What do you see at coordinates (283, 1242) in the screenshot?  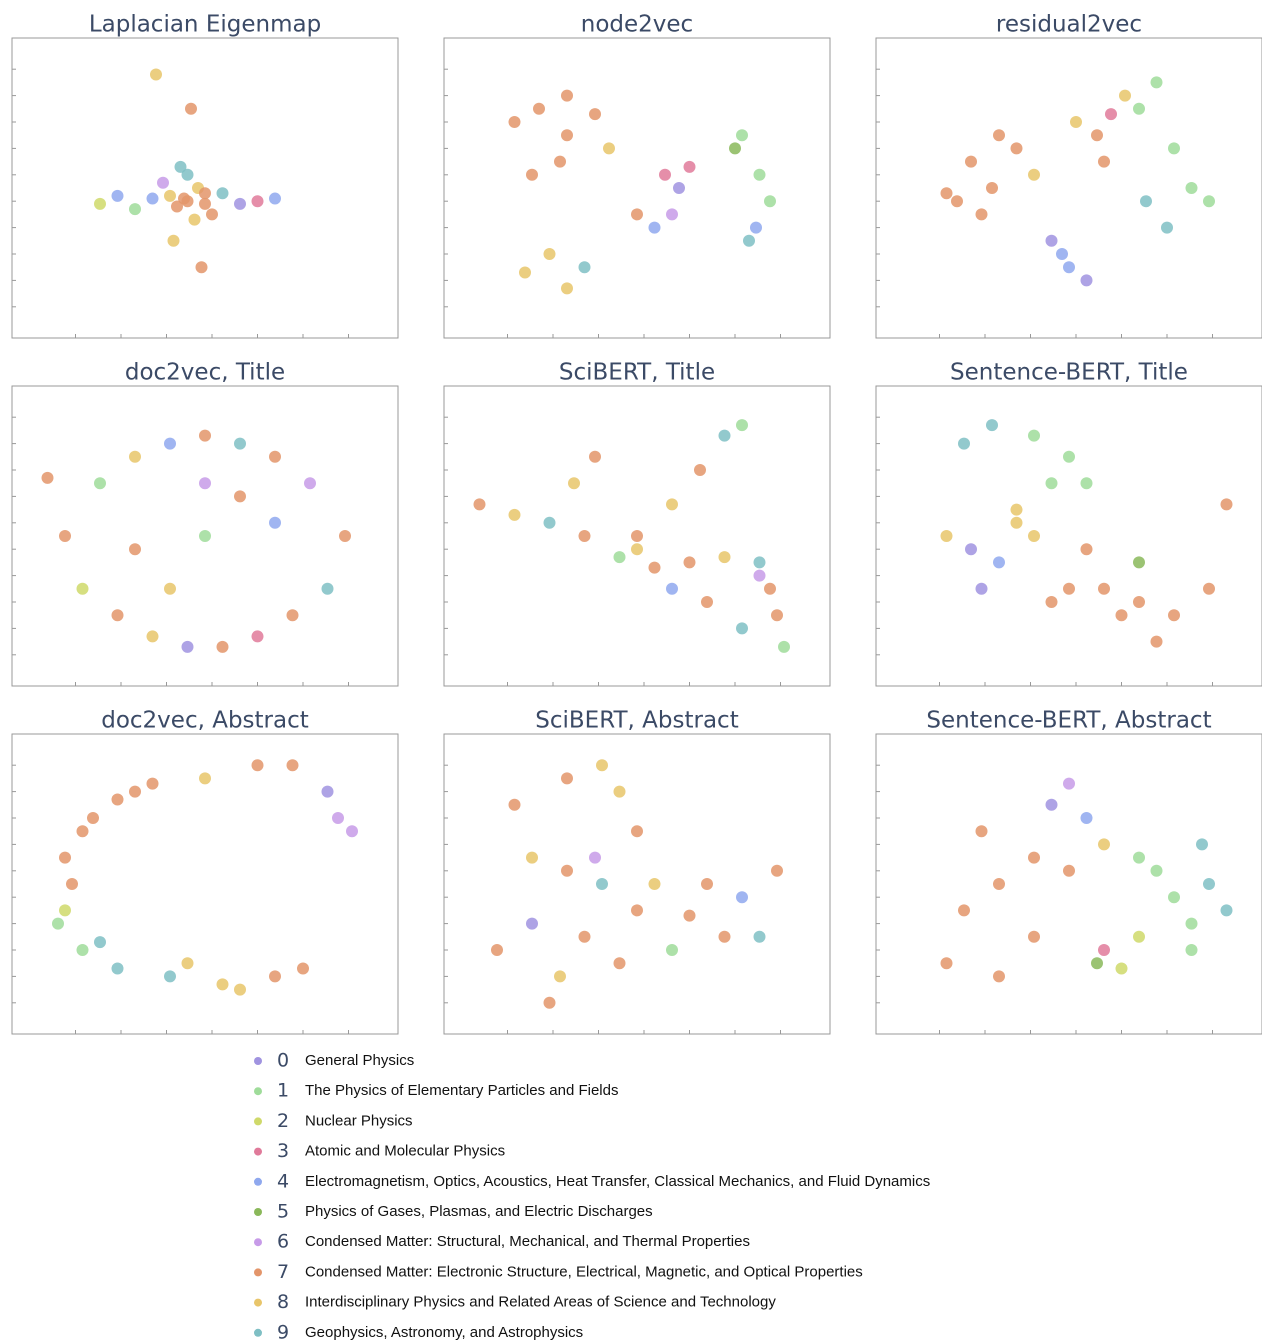 I see `legend-number: 6` at bounding box center [283, 1242].